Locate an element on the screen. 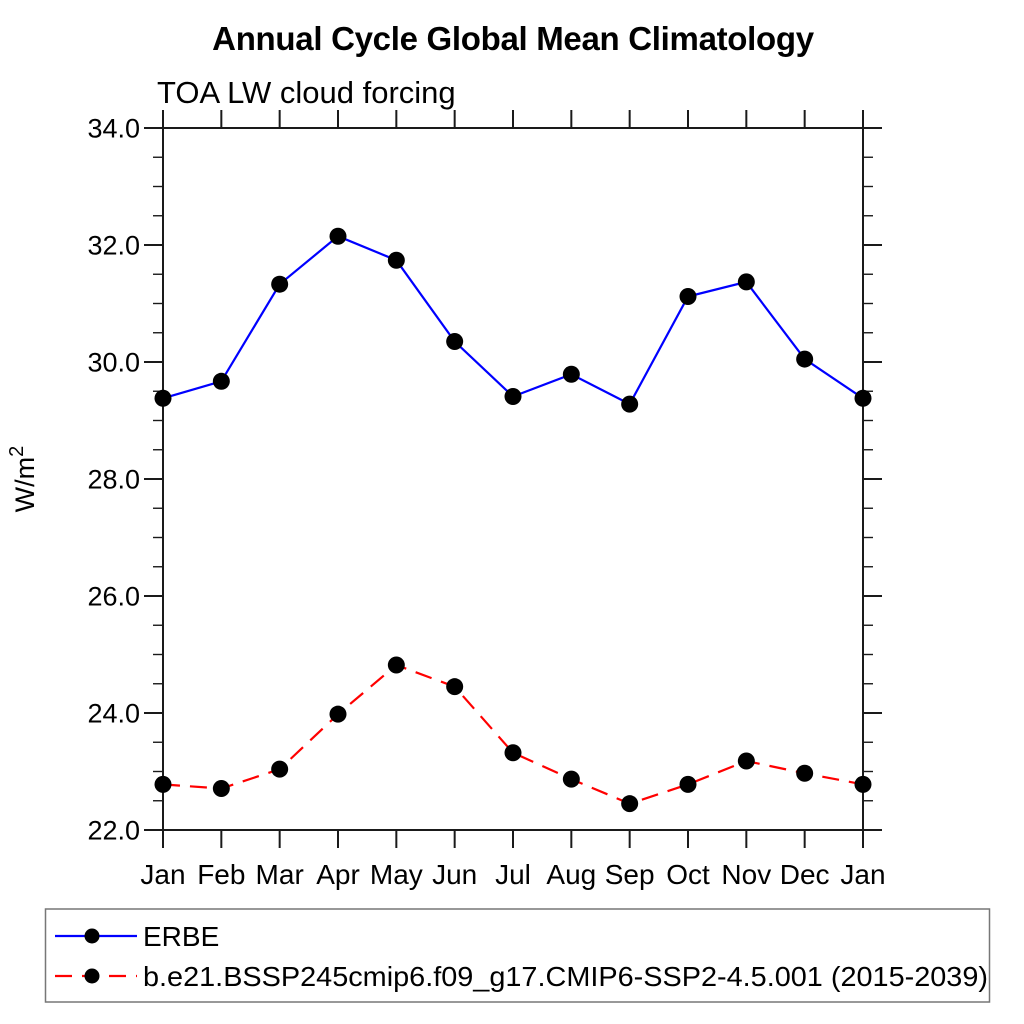 Image resolution: width=1024 pixels, height=1024 pixels. y-tick-label: 28.0 is located at coordinates (113, 479).